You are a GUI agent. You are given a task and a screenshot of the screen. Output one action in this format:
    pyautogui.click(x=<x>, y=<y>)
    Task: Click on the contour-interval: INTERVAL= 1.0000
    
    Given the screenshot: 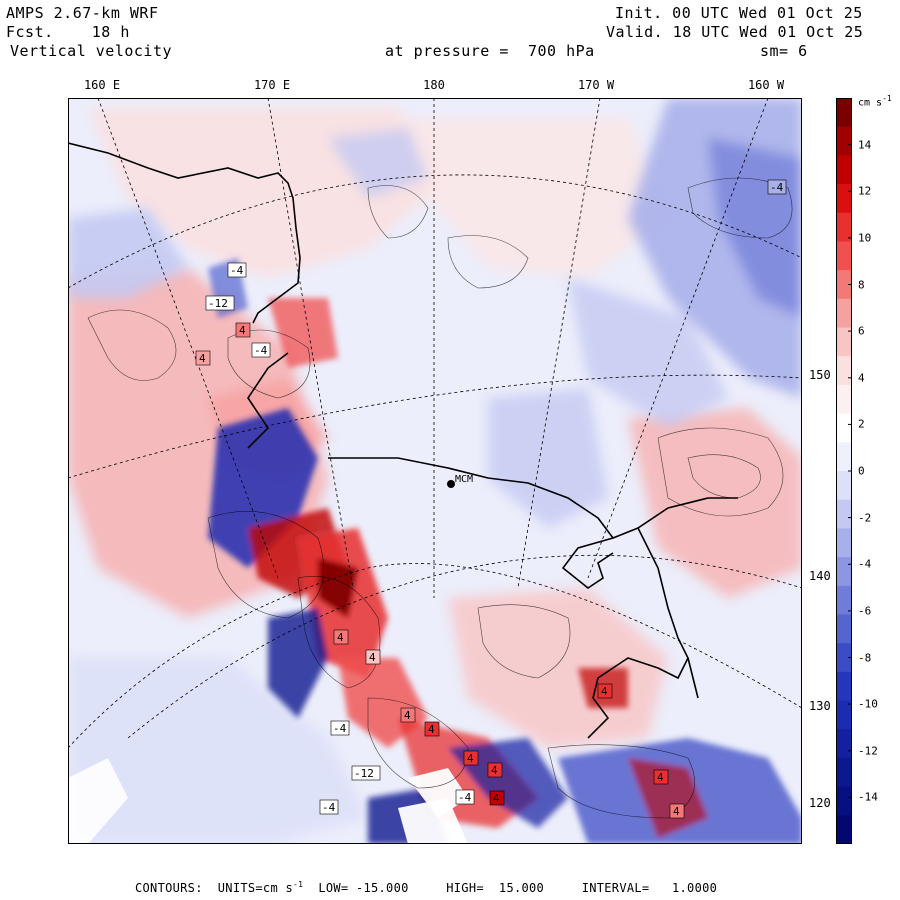 What is the action you would take?
    pyautogui.click(x=649, y=888)
    